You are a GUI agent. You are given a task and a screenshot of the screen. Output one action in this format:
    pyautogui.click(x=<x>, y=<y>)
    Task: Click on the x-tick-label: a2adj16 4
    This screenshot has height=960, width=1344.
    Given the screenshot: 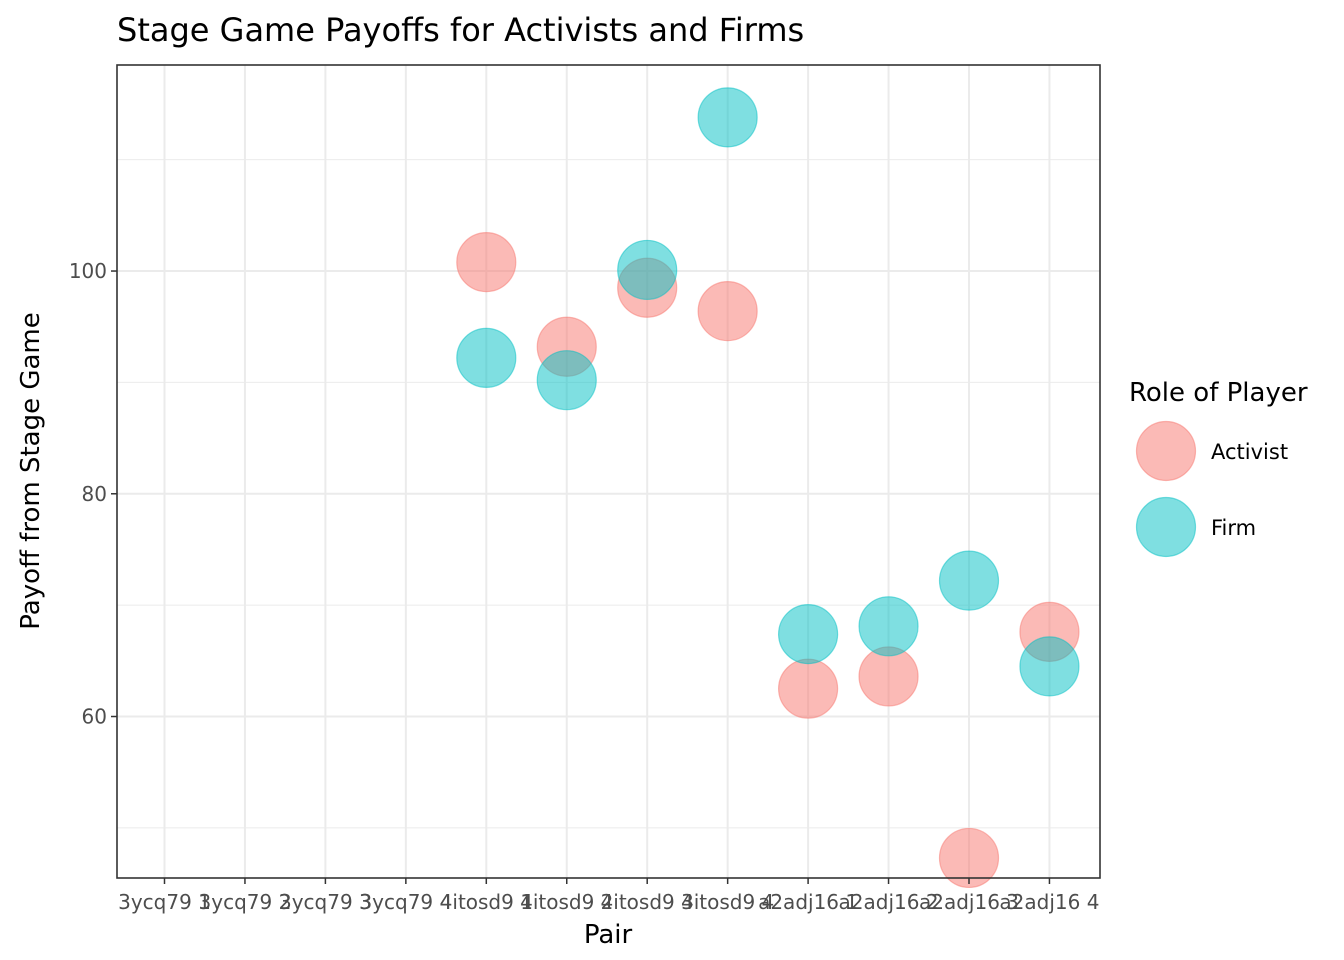 What is the action you would take?
    pyautogui.click(x=1049, y=902)
    